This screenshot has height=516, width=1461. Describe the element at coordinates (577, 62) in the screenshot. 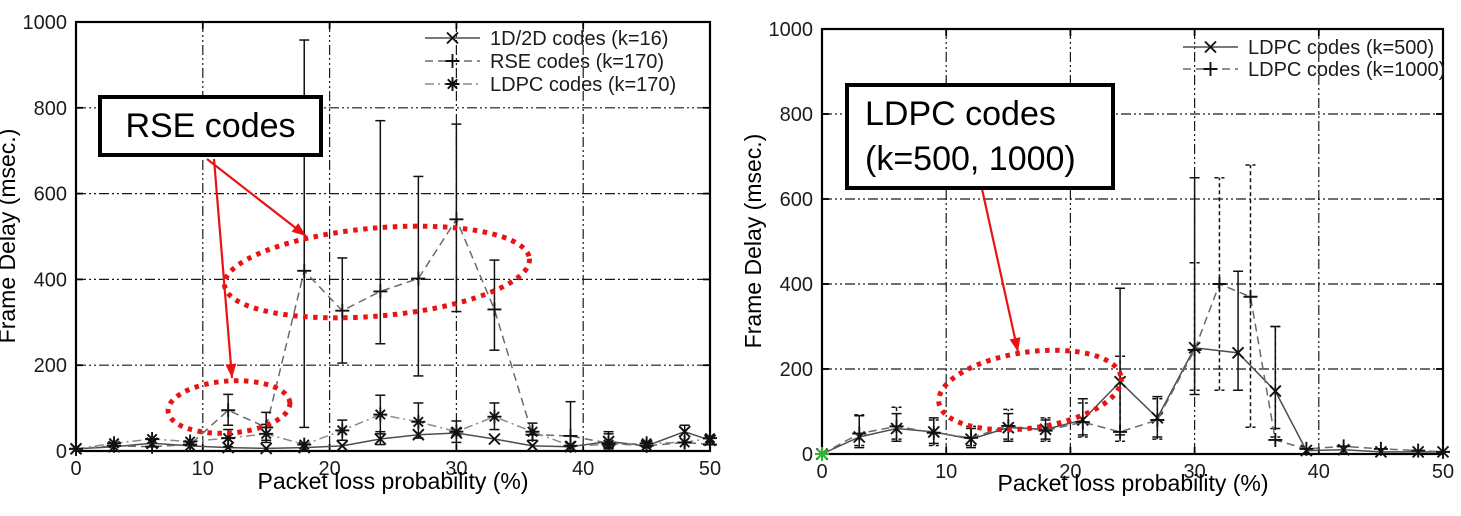

I see `legend-label: RSE codes (k=170)` at that location.